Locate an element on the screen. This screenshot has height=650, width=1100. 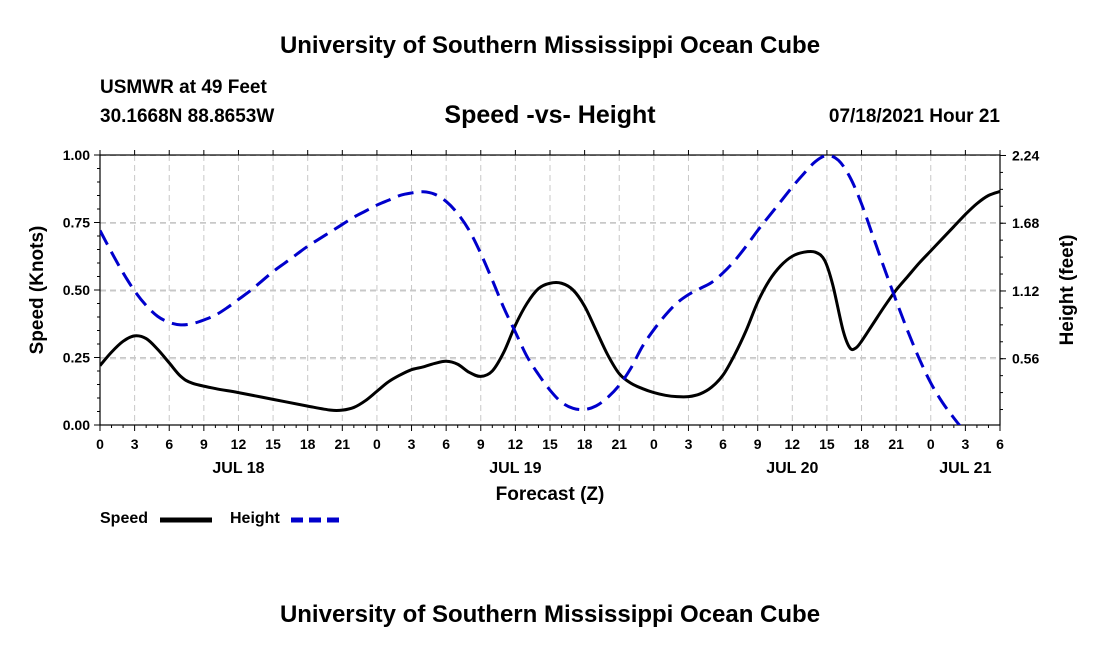
y2-tick-label: 1.68 is located at coordinates (1025, 223).